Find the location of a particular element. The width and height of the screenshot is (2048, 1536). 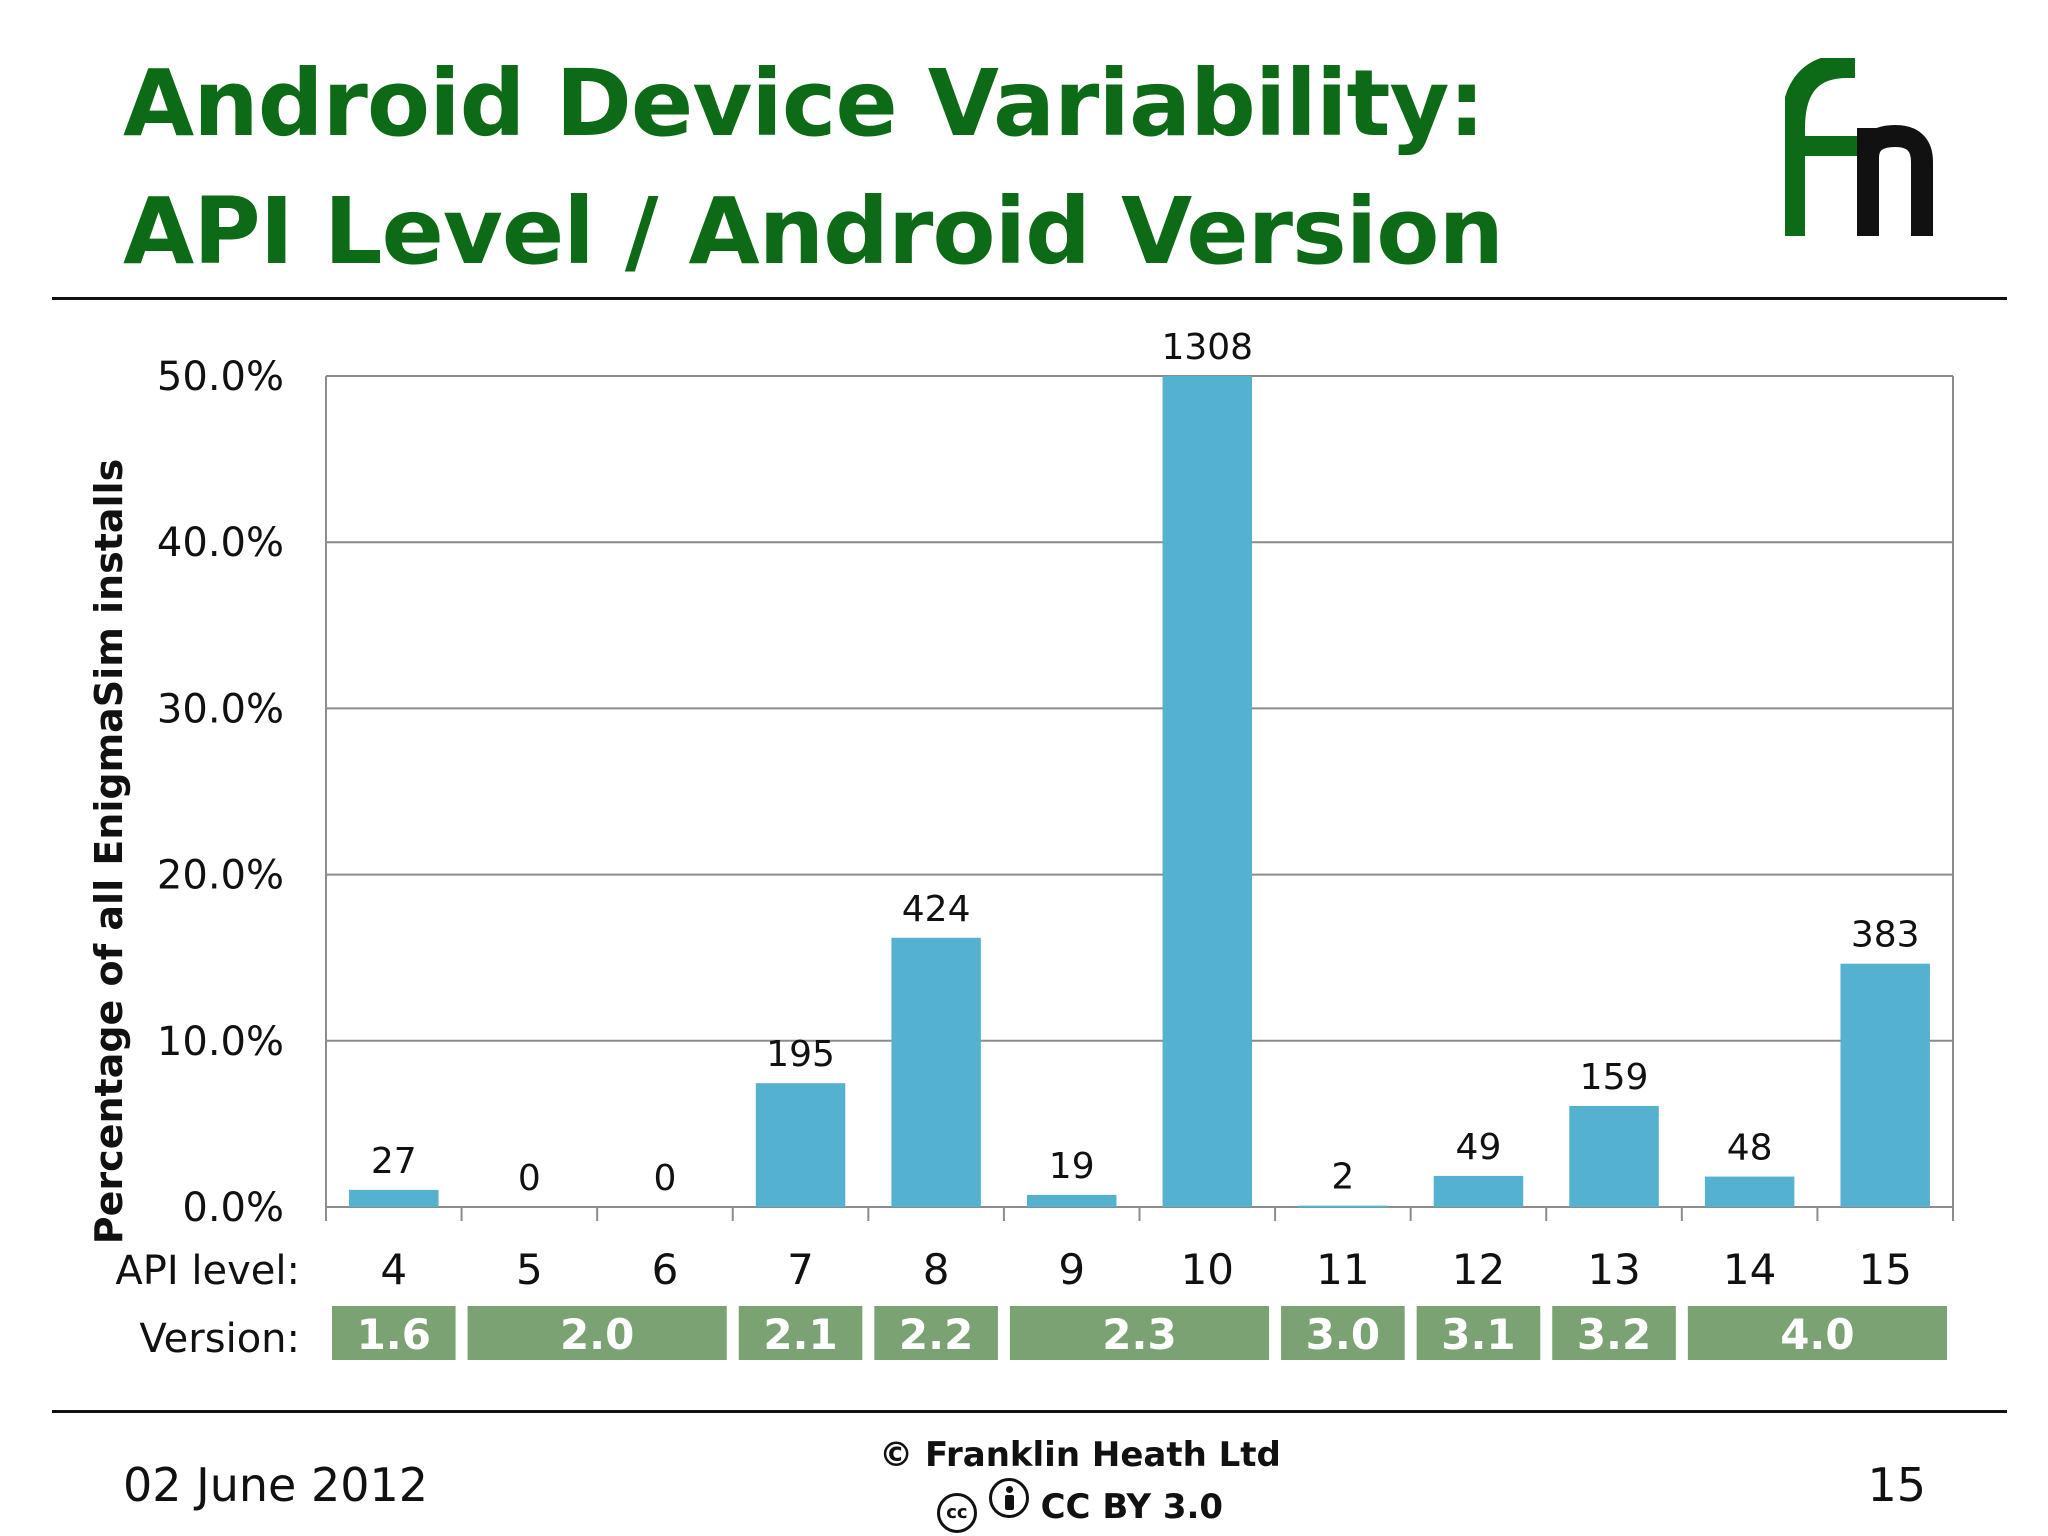

version-label: 2.1 is located at coordinates (800, 1334).